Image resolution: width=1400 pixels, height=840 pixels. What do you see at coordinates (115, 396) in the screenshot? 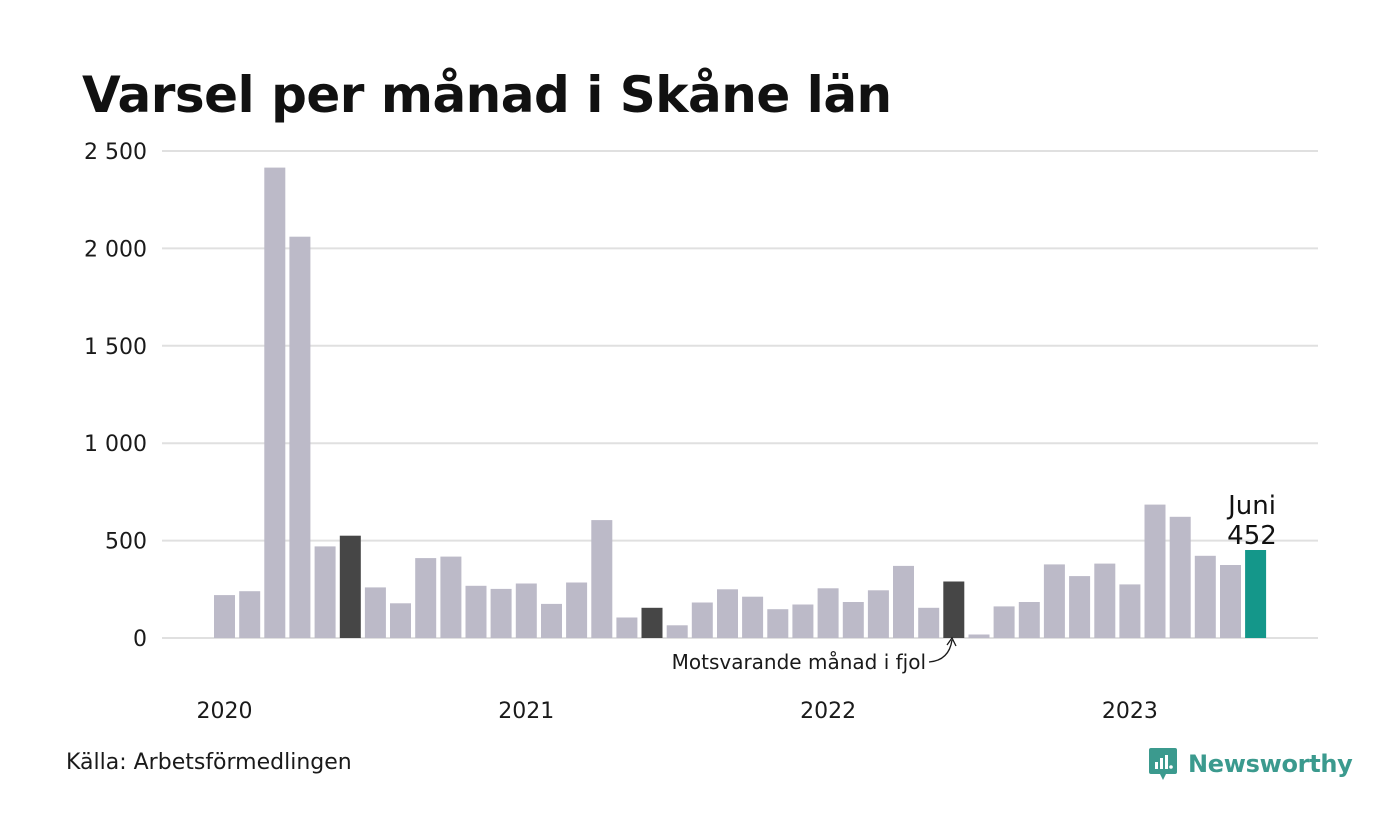
I see `y-axis-tick-labels: 0 500 1 000 1 500 2 000 2 500` at bounding box center [115, 396].